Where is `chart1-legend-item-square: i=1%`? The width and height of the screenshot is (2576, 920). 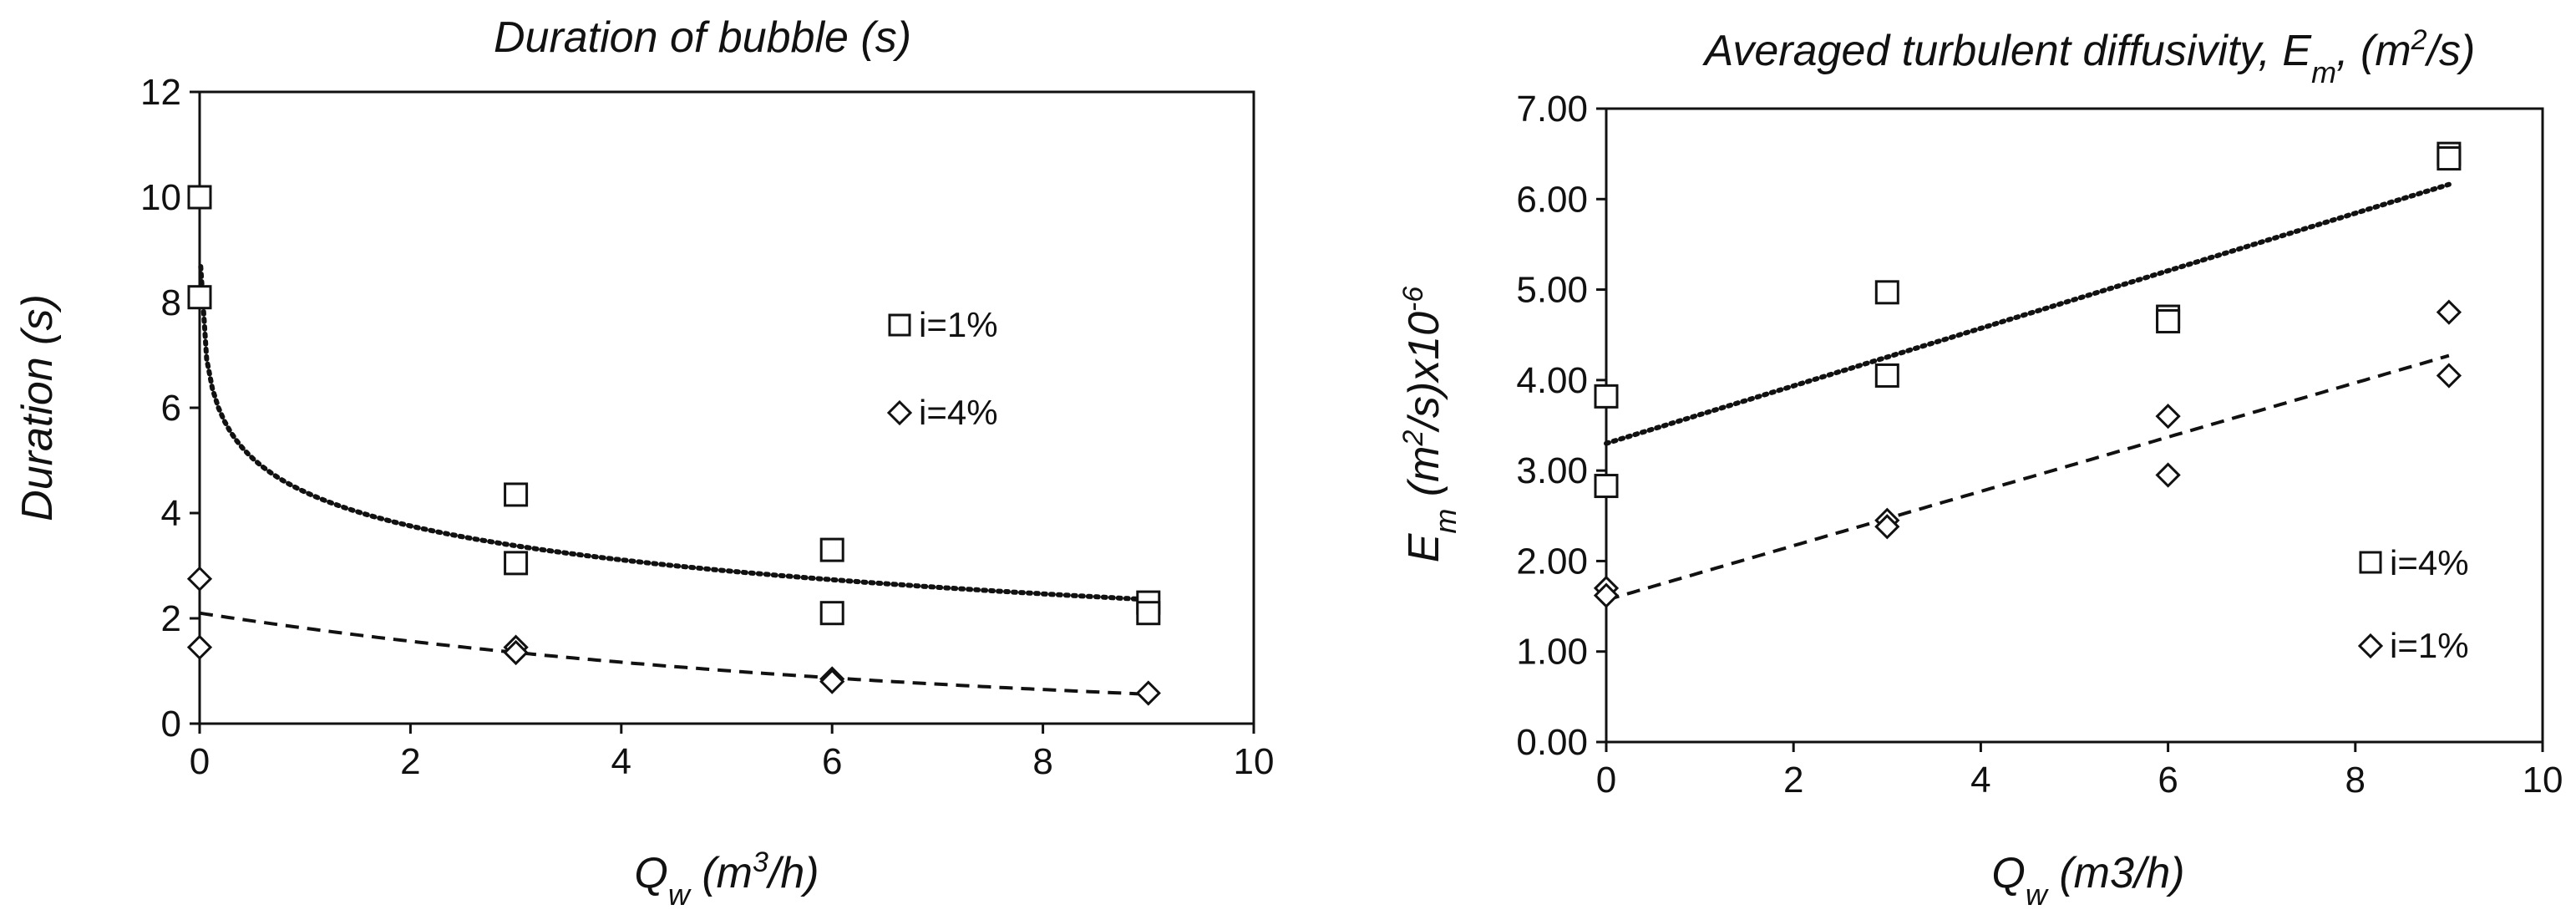
chart1-legend-item-square: i=1% is located at coordinates (943, 324).